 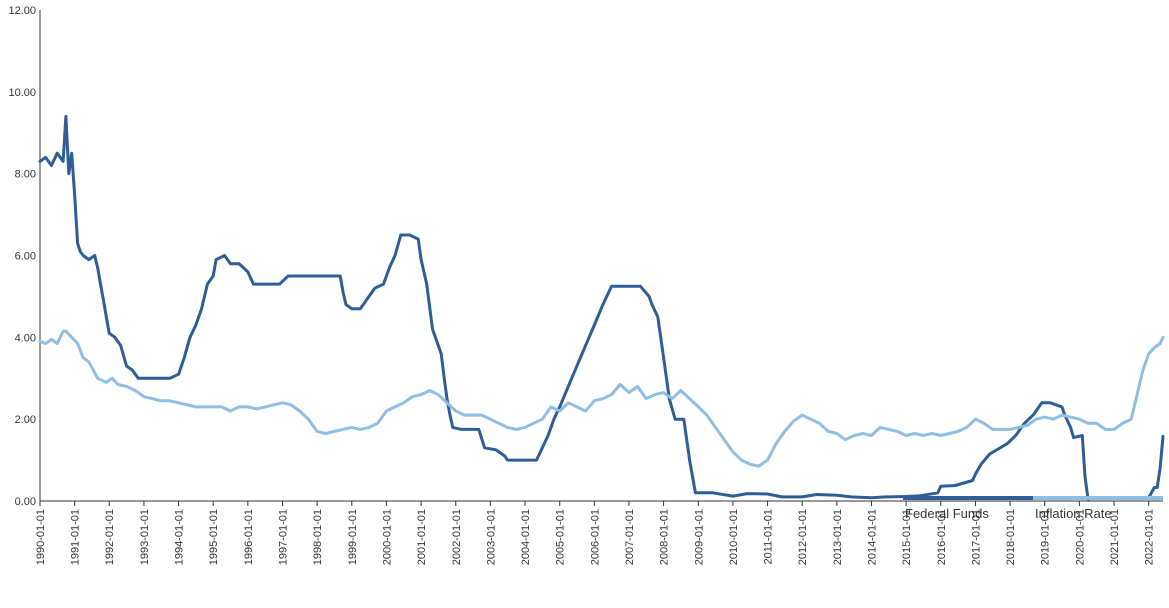 I want to click on x-tick-label: 1999-01-01, so click(x=353, y=537).